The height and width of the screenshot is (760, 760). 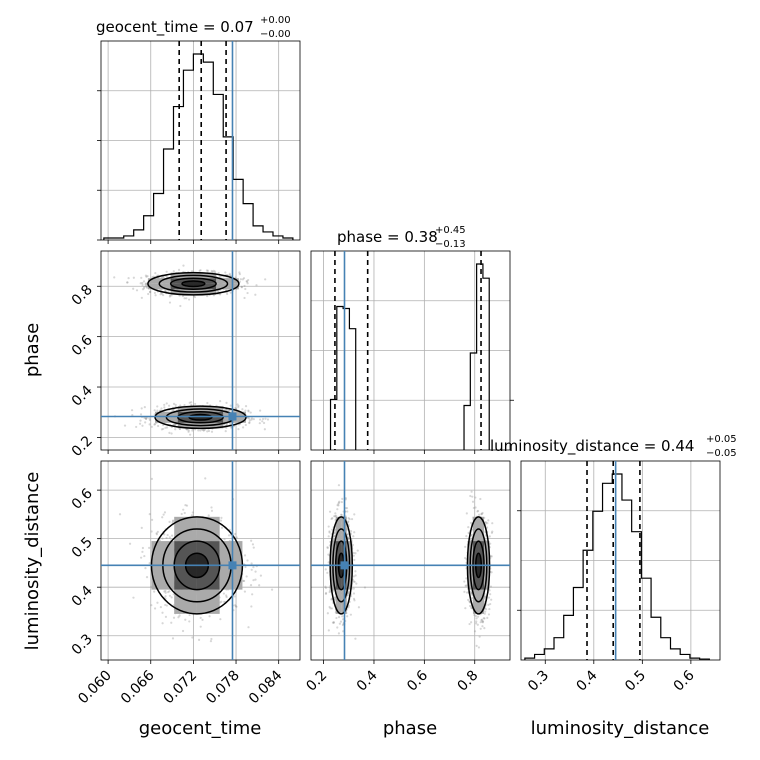 I want to click on xtick-label-geocent_time: 0.078, so click(x=223, y=688).